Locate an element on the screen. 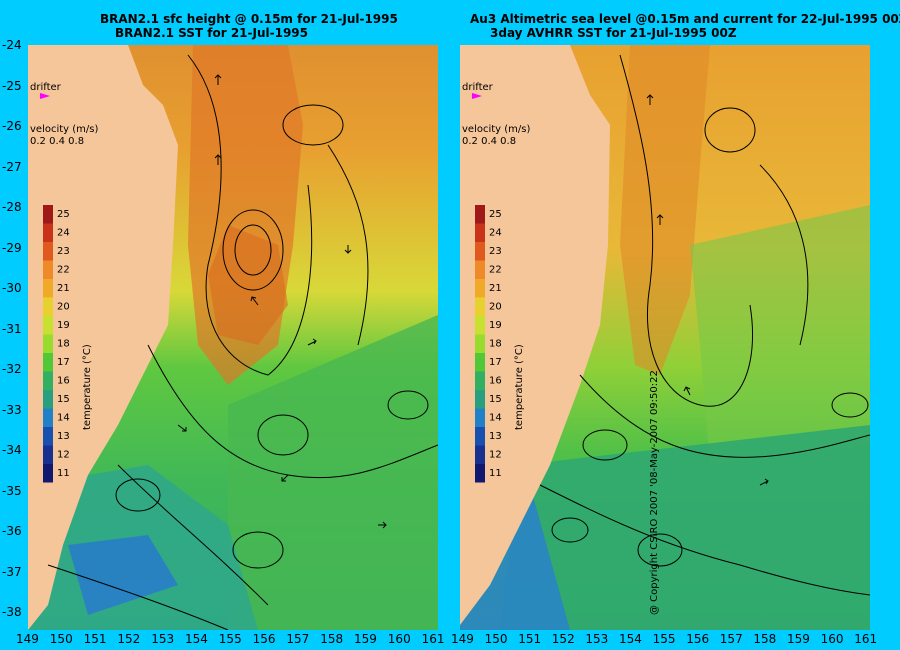 The image size is (900, 650). velocity-arrows is located at coordinates (707, 290).